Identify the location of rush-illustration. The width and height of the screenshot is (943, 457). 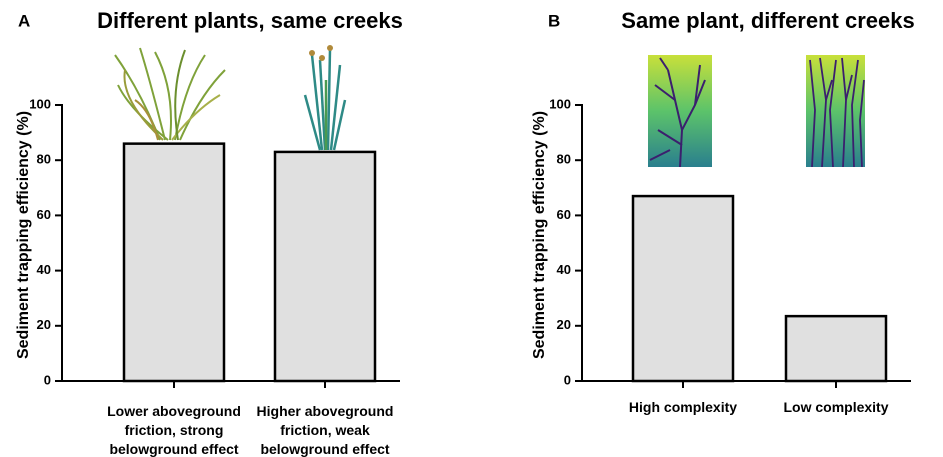
(325, 98).